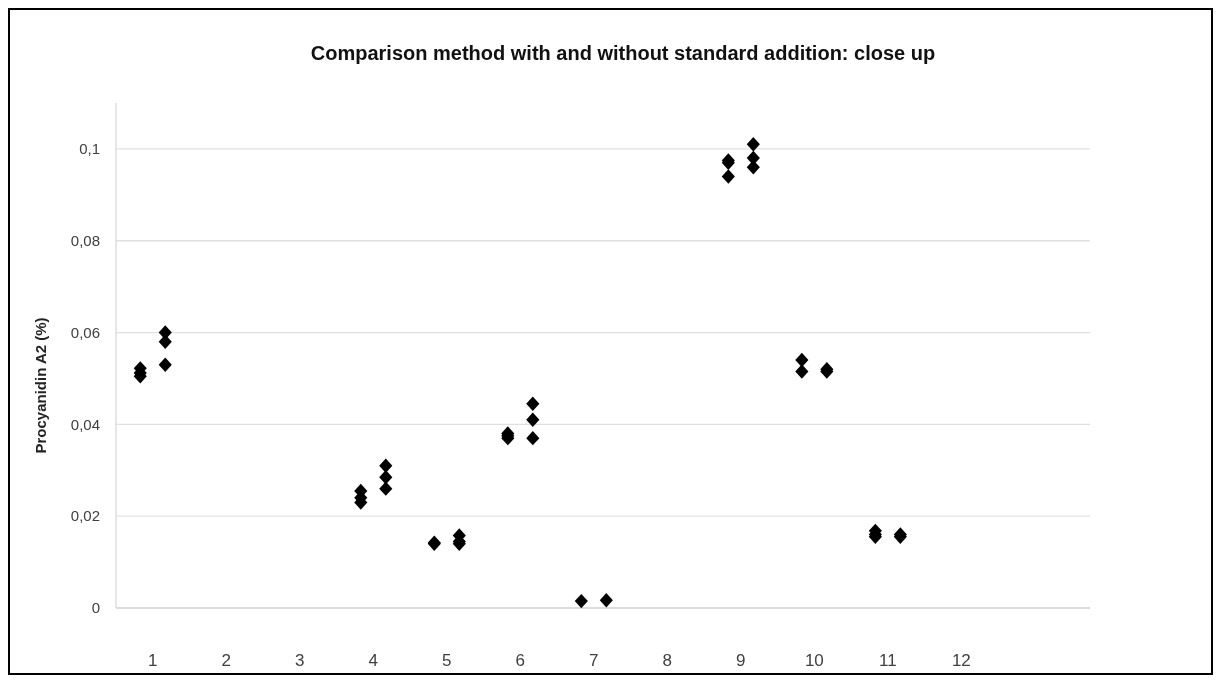 The height and width of the screenshot is (683, 1221). Describe the element at coordinates (85, 332) in the screenshot. I see `y-tick-label: 0,06` at that location.